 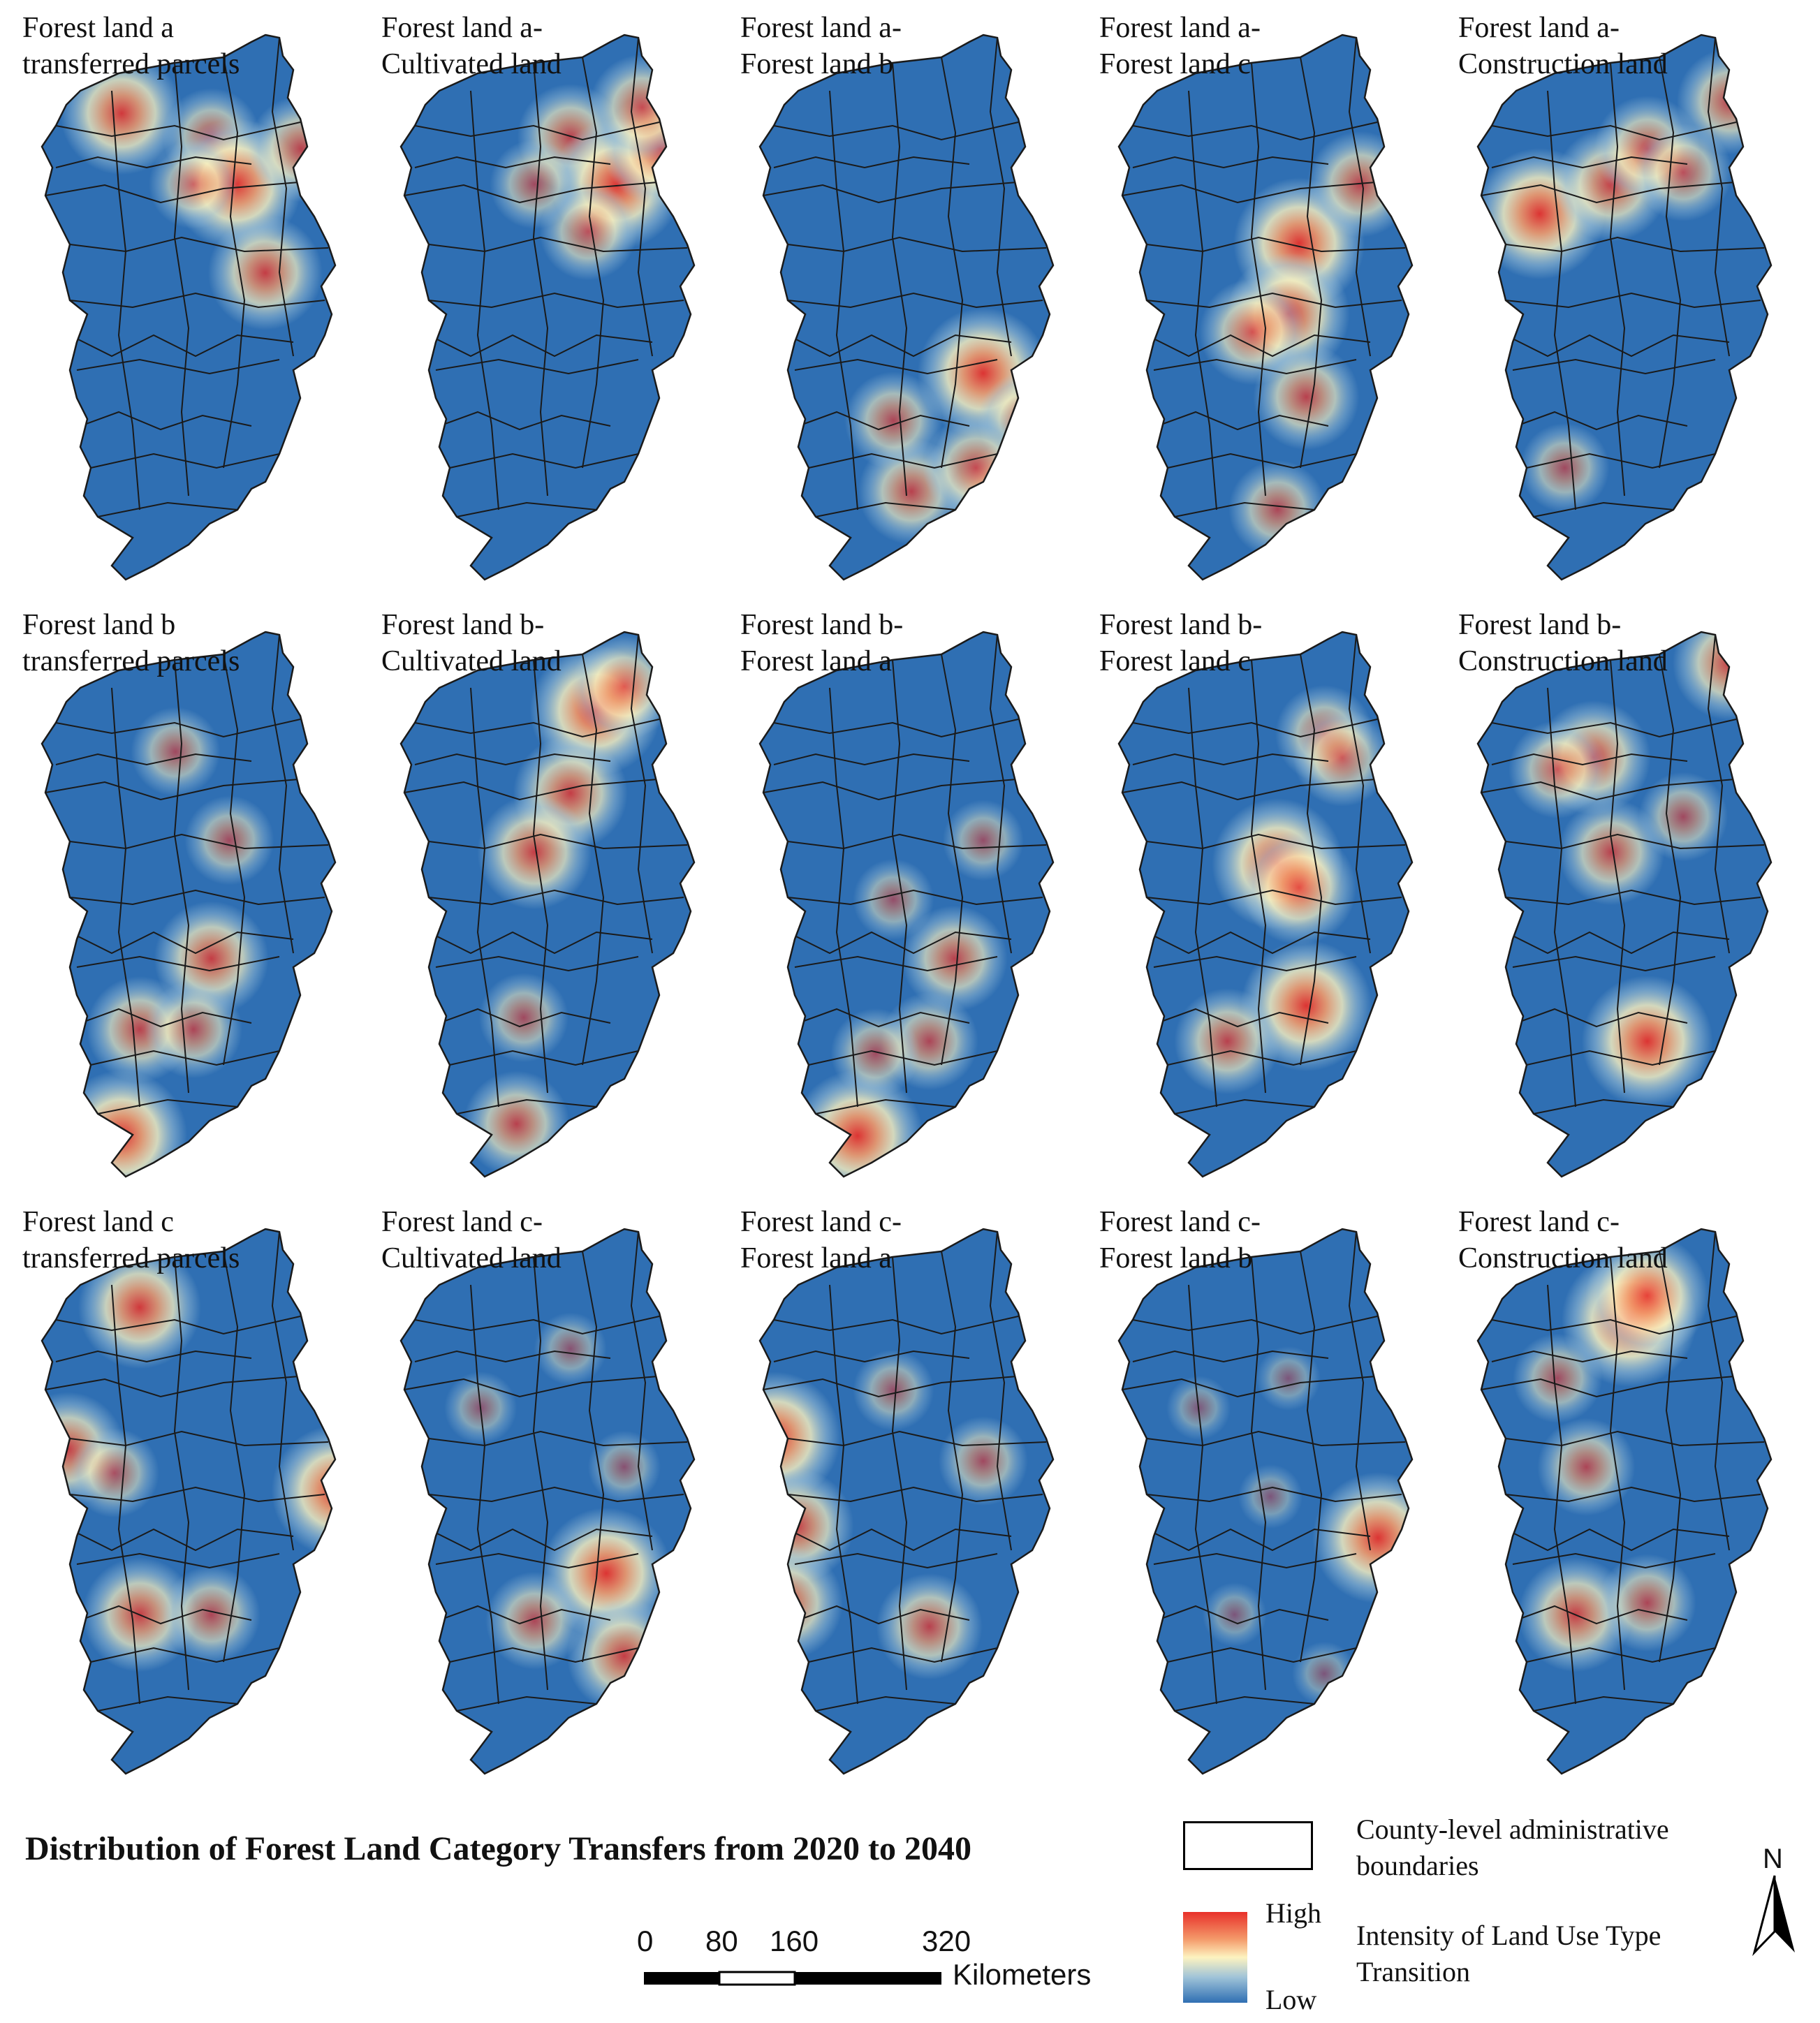 I want to click on legend-high-label: High, so click(x=1293, y=1913).